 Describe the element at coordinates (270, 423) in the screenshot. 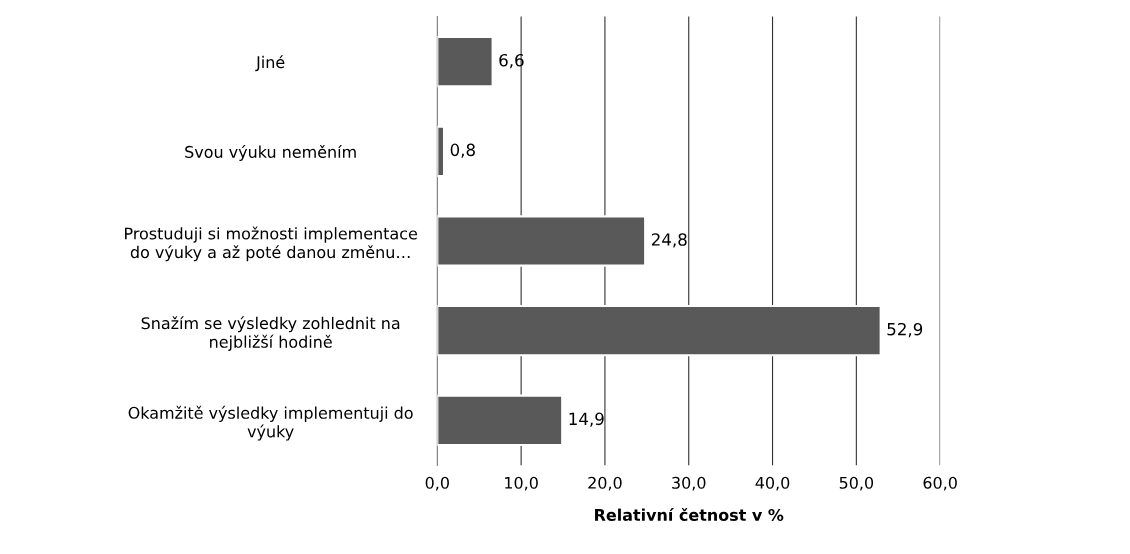

I see `y-tick-label: Okamžitě výsledky implementuji do výuky` at that location.